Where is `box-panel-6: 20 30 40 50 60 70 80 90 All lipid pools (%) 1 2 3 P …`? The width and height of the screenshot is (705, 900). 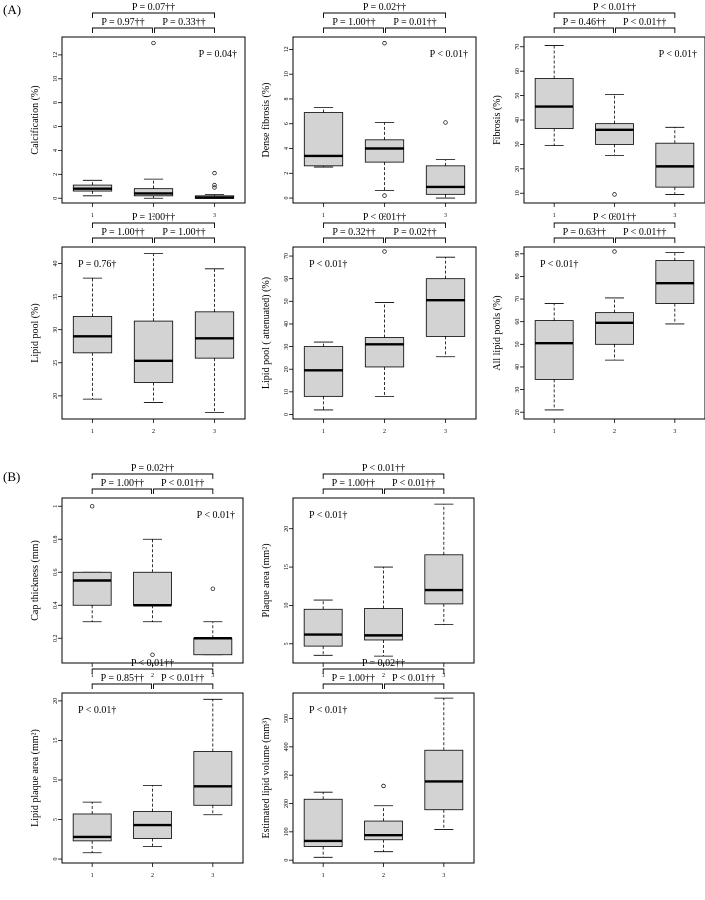
box-panel-6: 20 30 40 50 60 70 80 90 All lipid pools (%) 1 2 3 P … is located at coordinates (598, 323).